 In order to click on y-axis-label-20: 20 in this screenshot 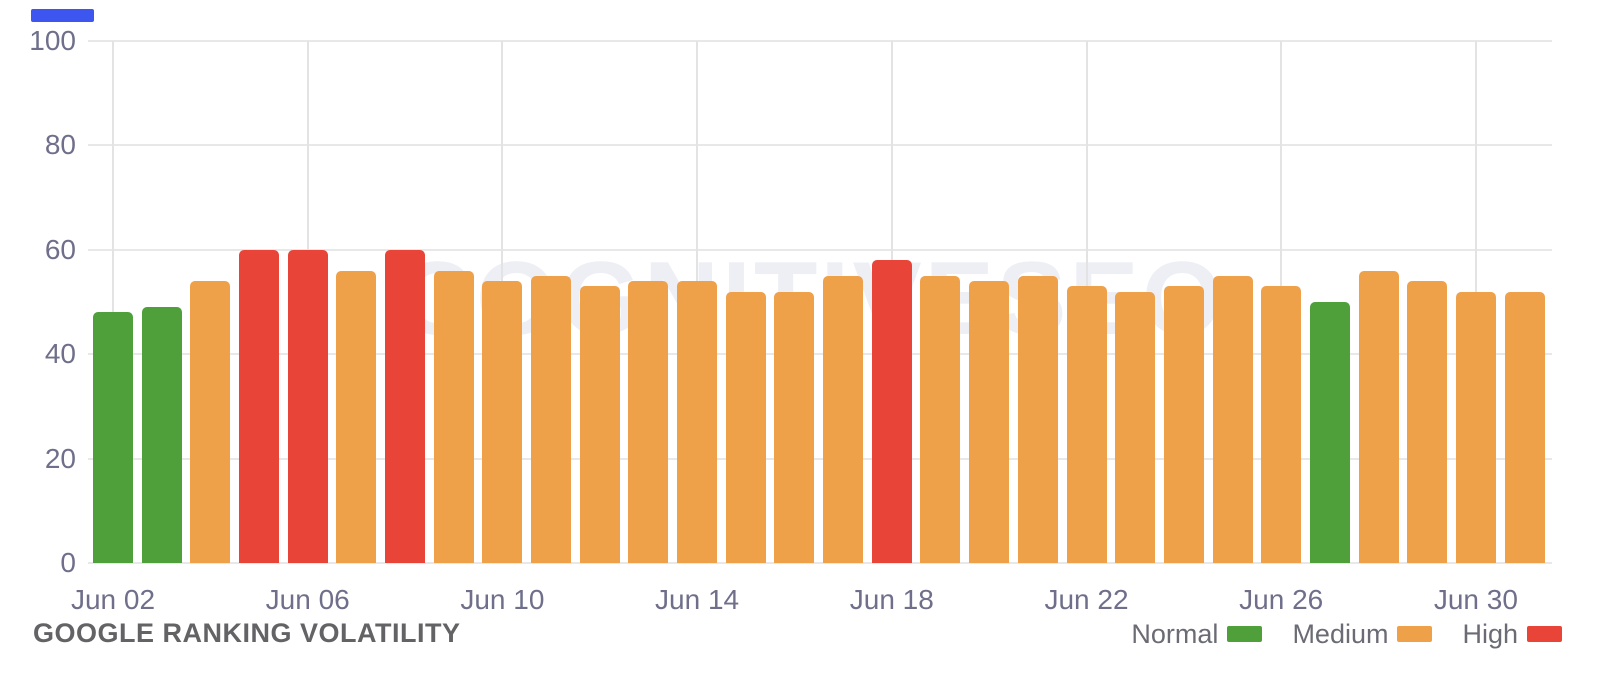, I will do `click(60, 458)`.